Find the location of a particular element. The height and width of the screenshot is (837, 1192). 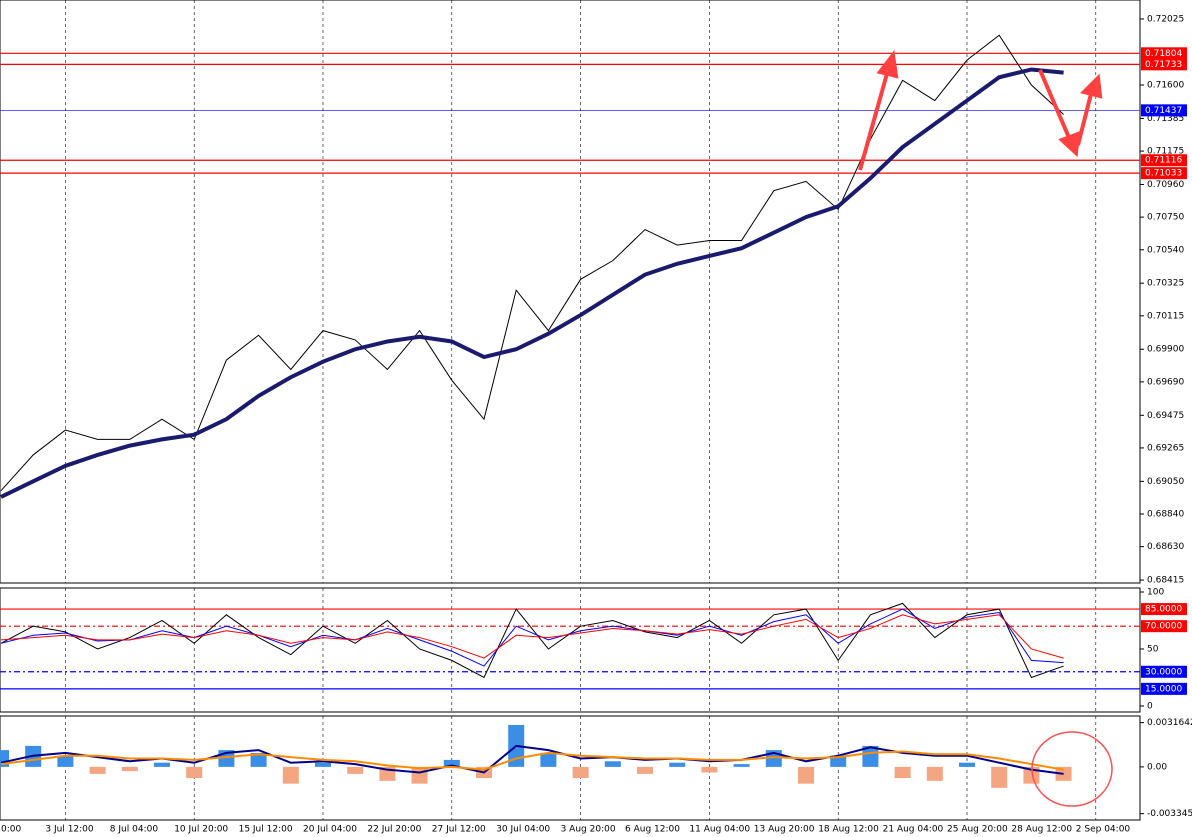

level-box: 30.0000 is located at coordinates (1164, 671).